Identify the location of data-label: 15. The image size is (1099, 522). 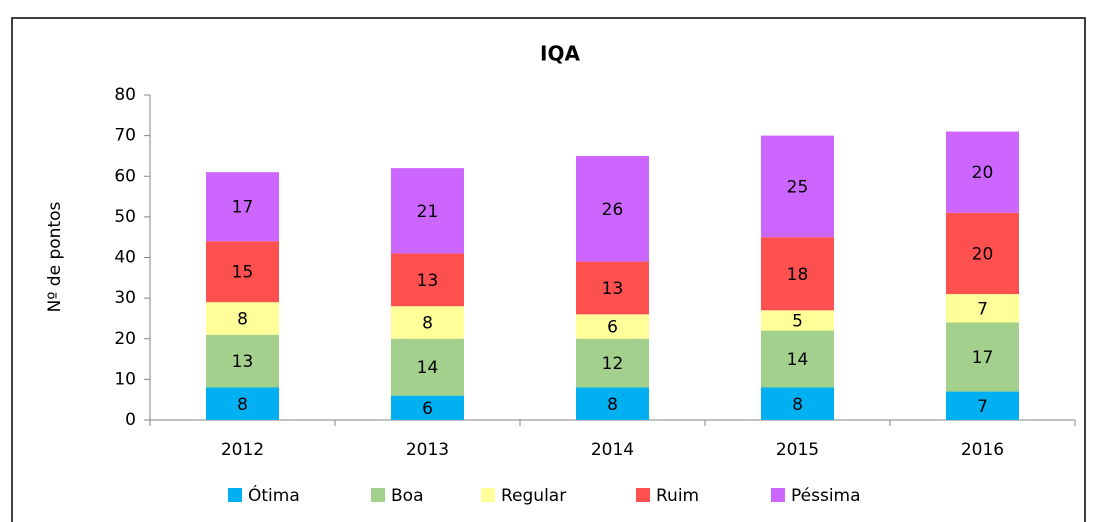
(243, 273).